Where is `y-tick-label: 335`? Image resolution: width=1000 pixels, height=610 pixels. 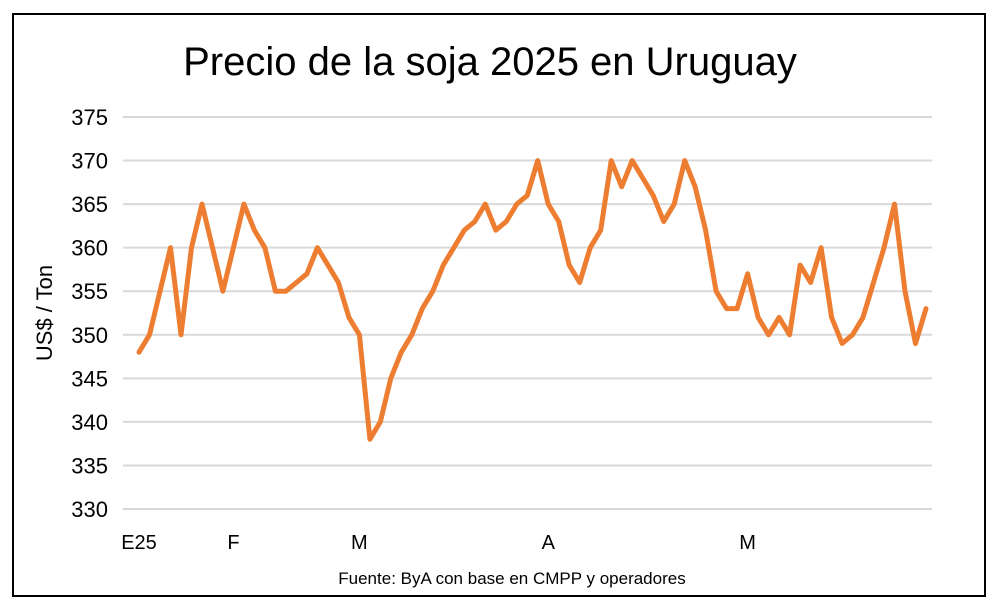 y-tick-label: 335 is located at coordinates (89, 465).